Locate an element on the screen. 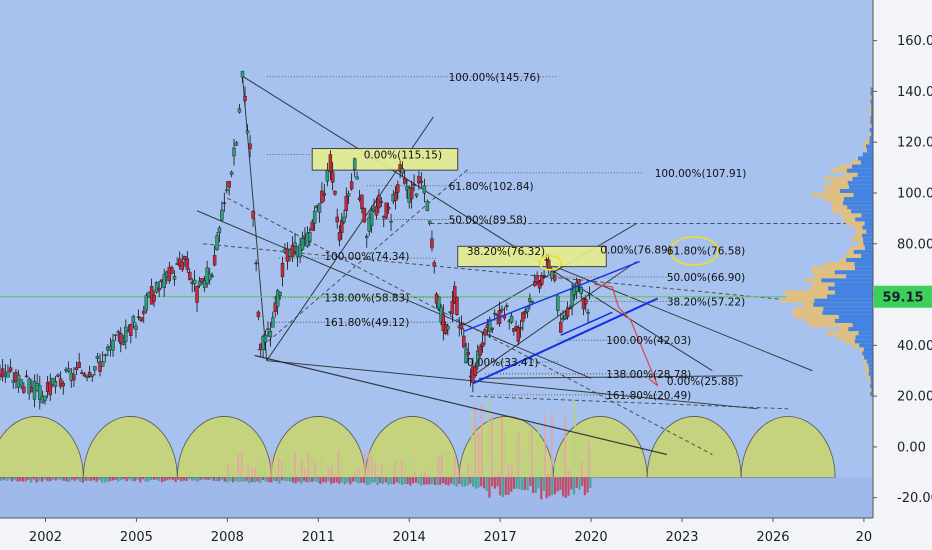  cycle-arc-lower is located at coordinates (788, 447).